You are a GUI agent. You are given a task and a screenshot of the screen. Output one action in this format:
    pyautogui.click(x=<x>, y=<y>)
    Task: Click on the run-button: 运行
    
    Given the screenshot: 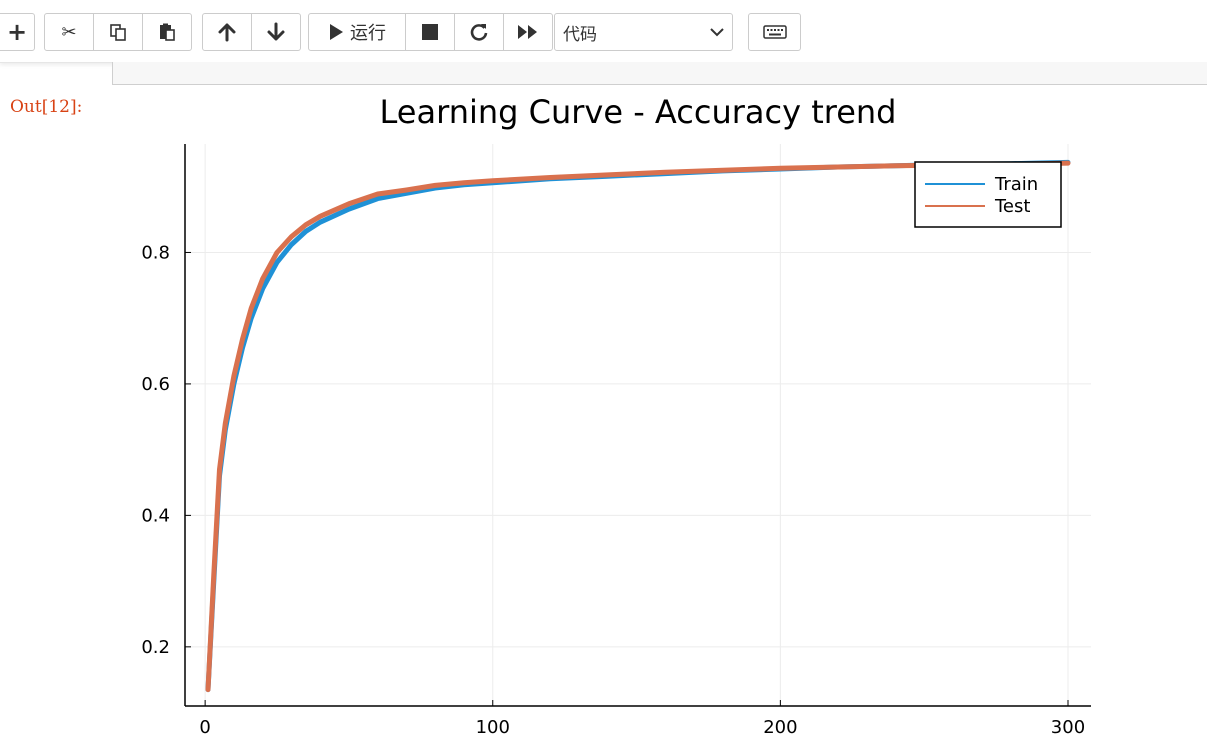 What is the action you would take?
    pyautogui.click(x=357, y=32)
    